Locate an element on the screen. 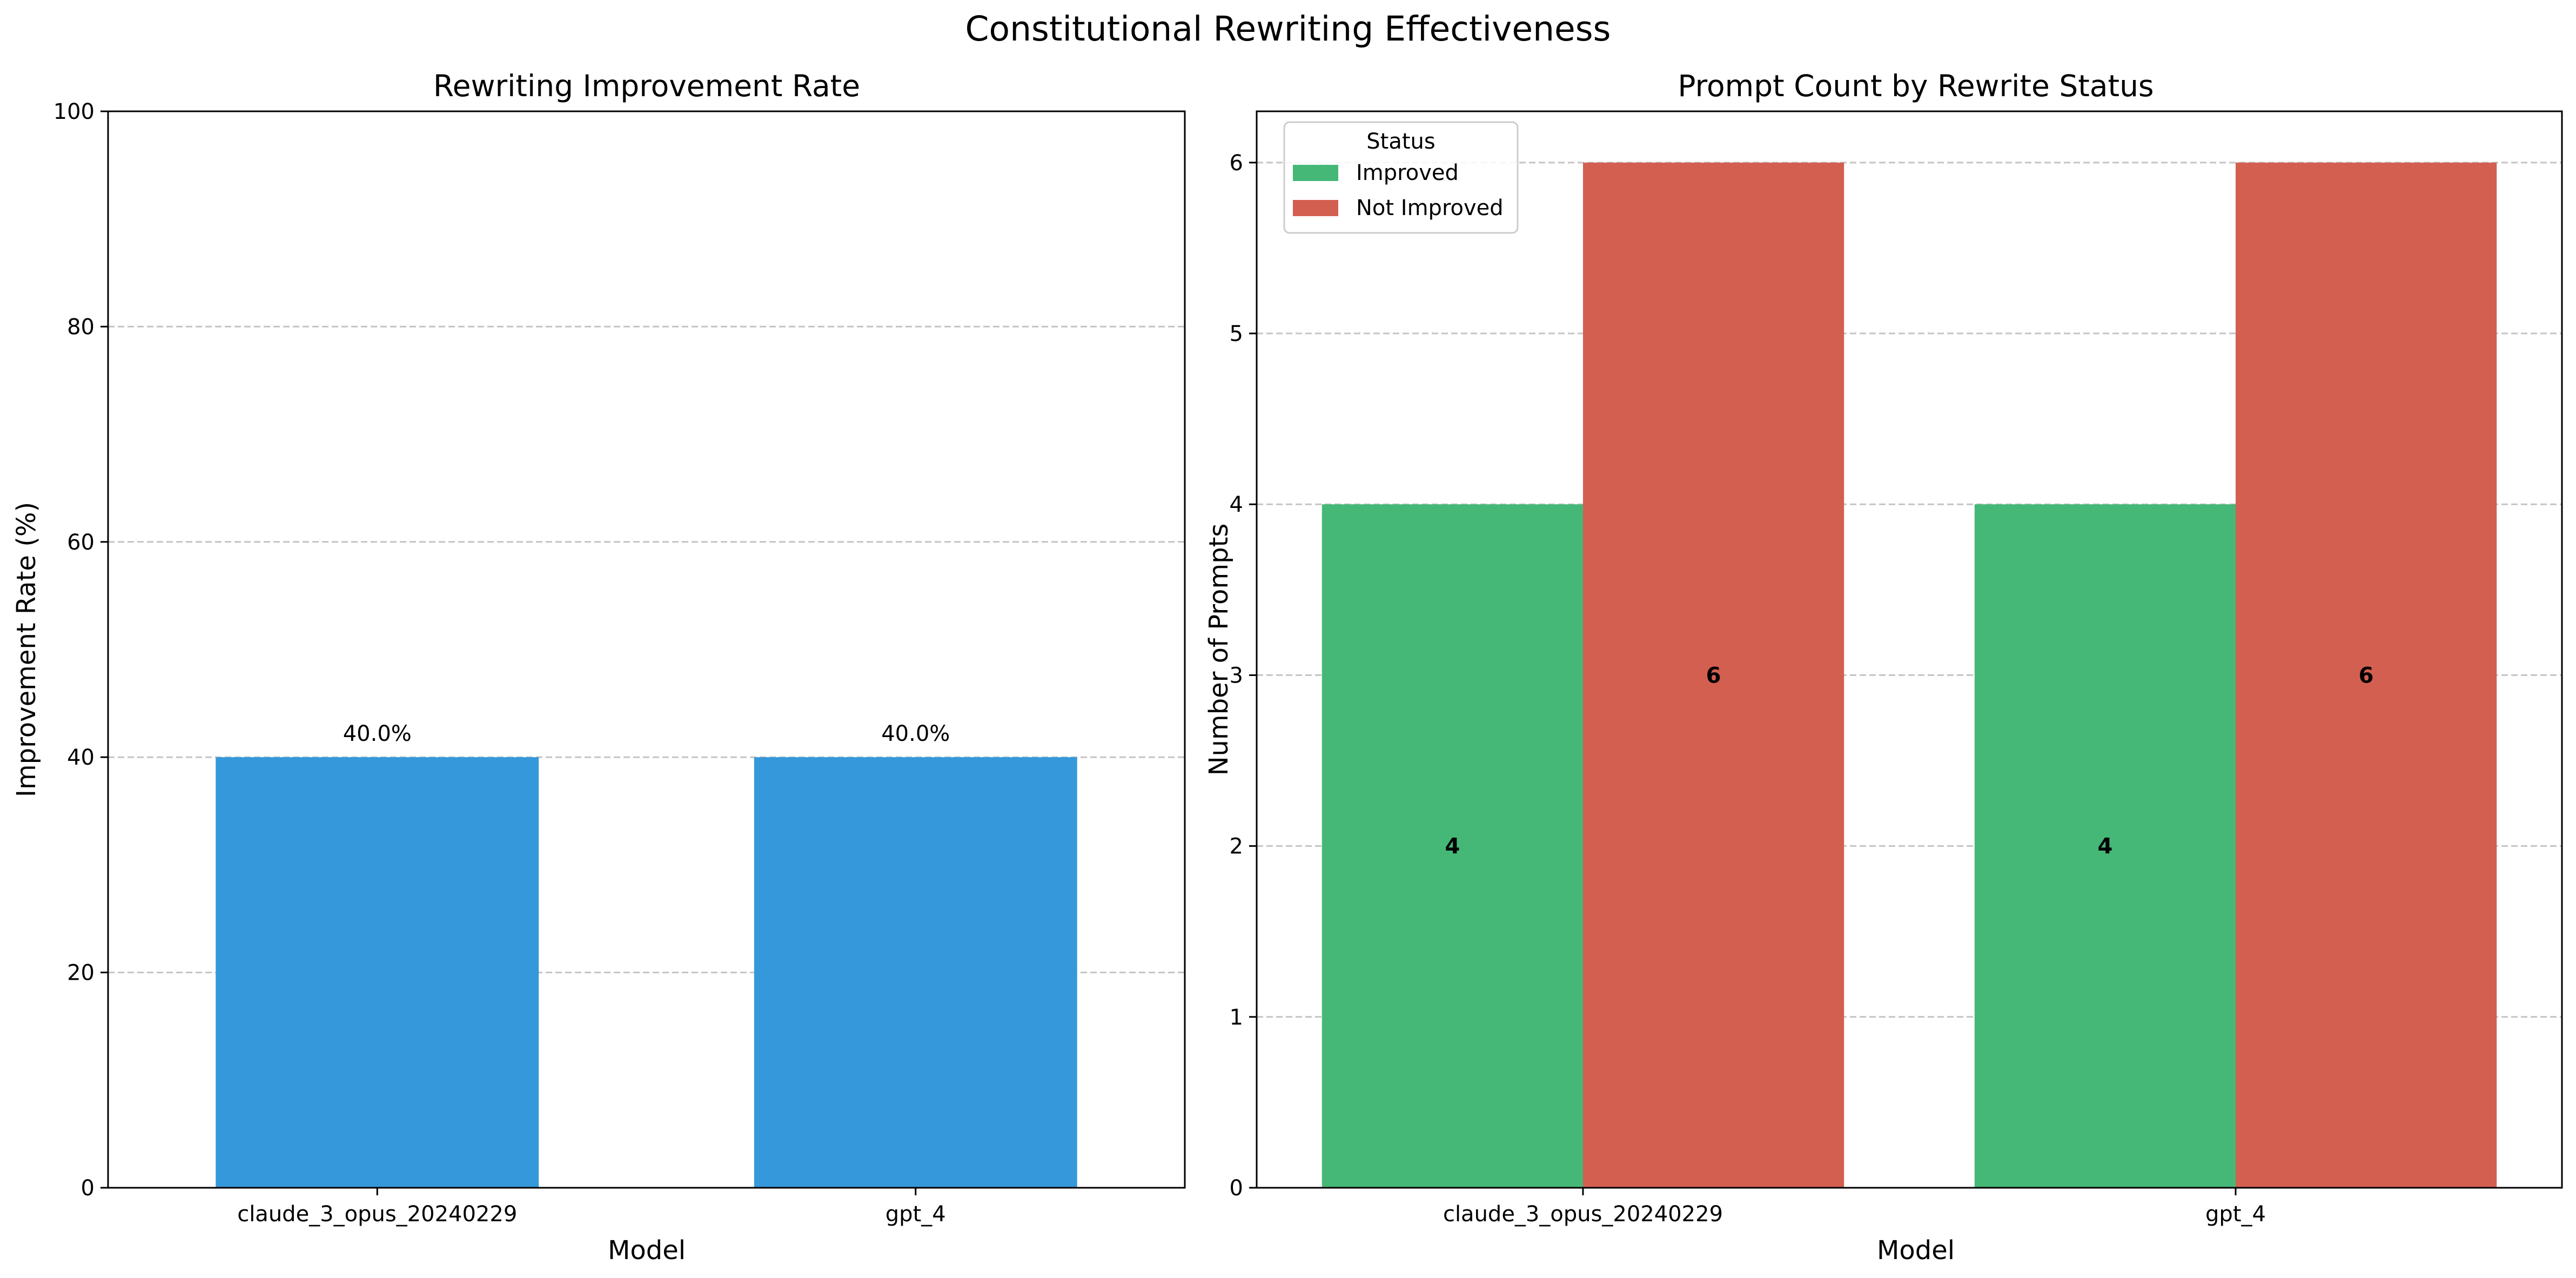 This screenshot has width=2576, height=1278. bar-gpt_4-improved is located at coordinates (2105, 846).